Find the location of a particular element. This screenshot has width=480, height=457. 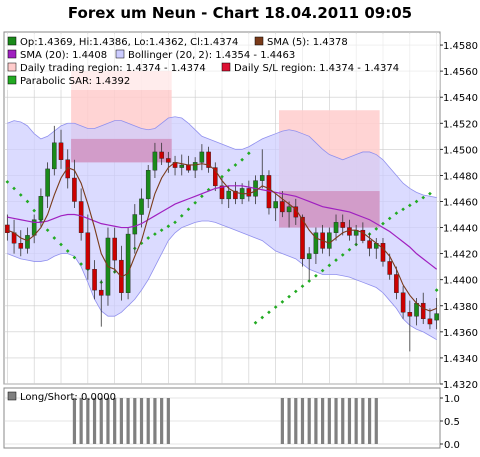

legend-sma5: SMA (5): 1.4378 is located at coordinates (307, 42).